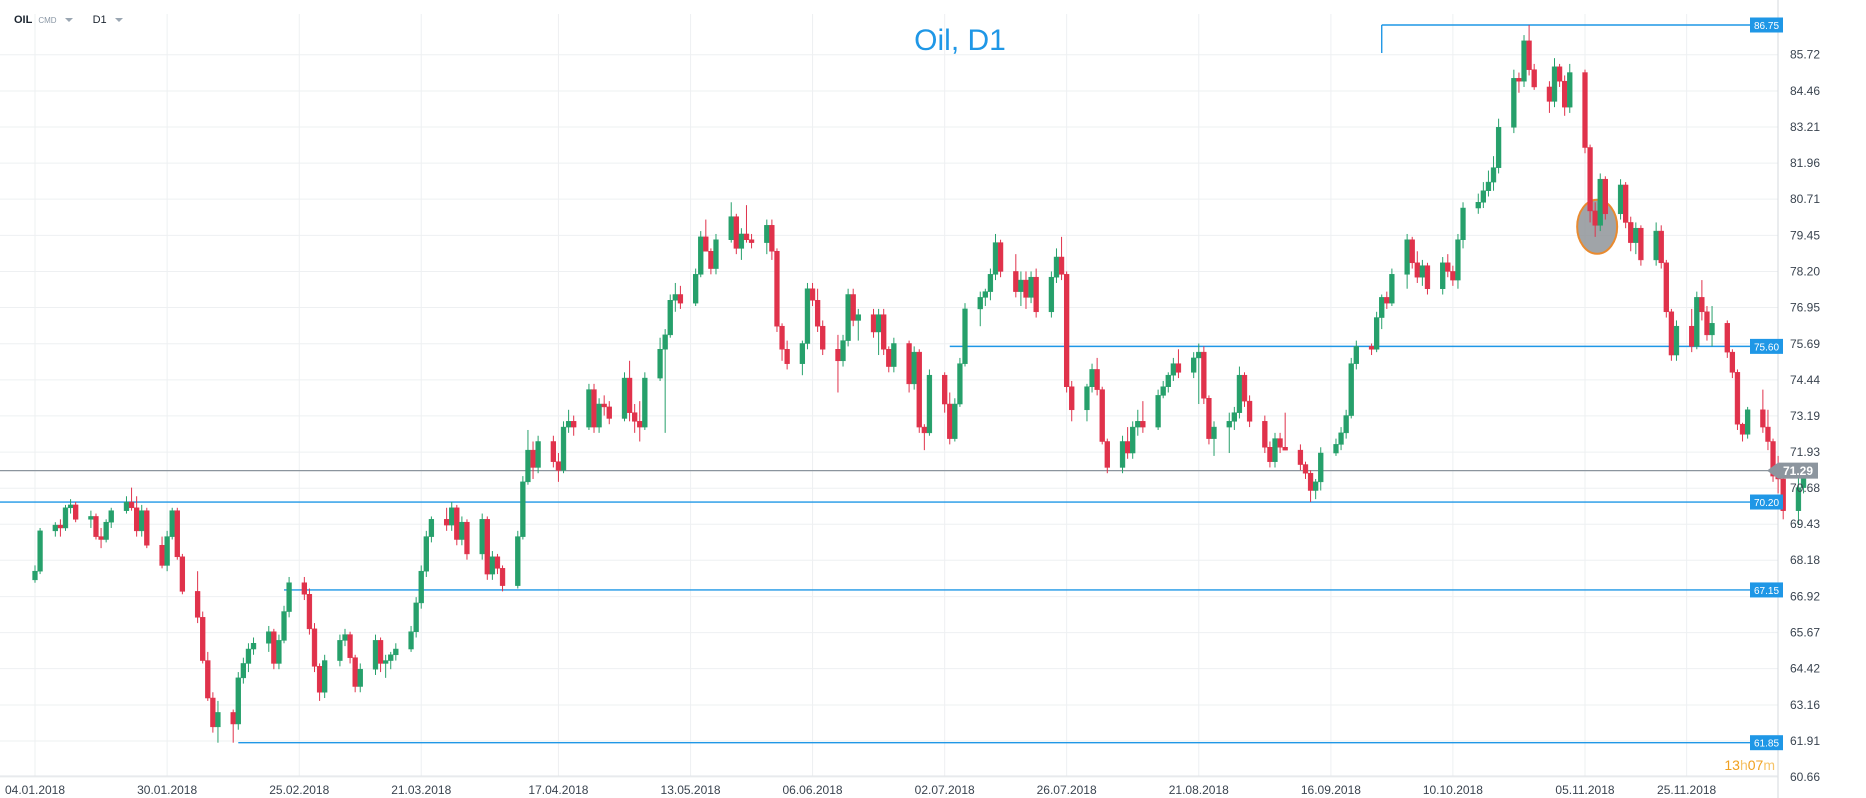  Describe the element at coordinates (1805, 597) in the screenshot. I see `y-tick-label: 66.92` at that location.